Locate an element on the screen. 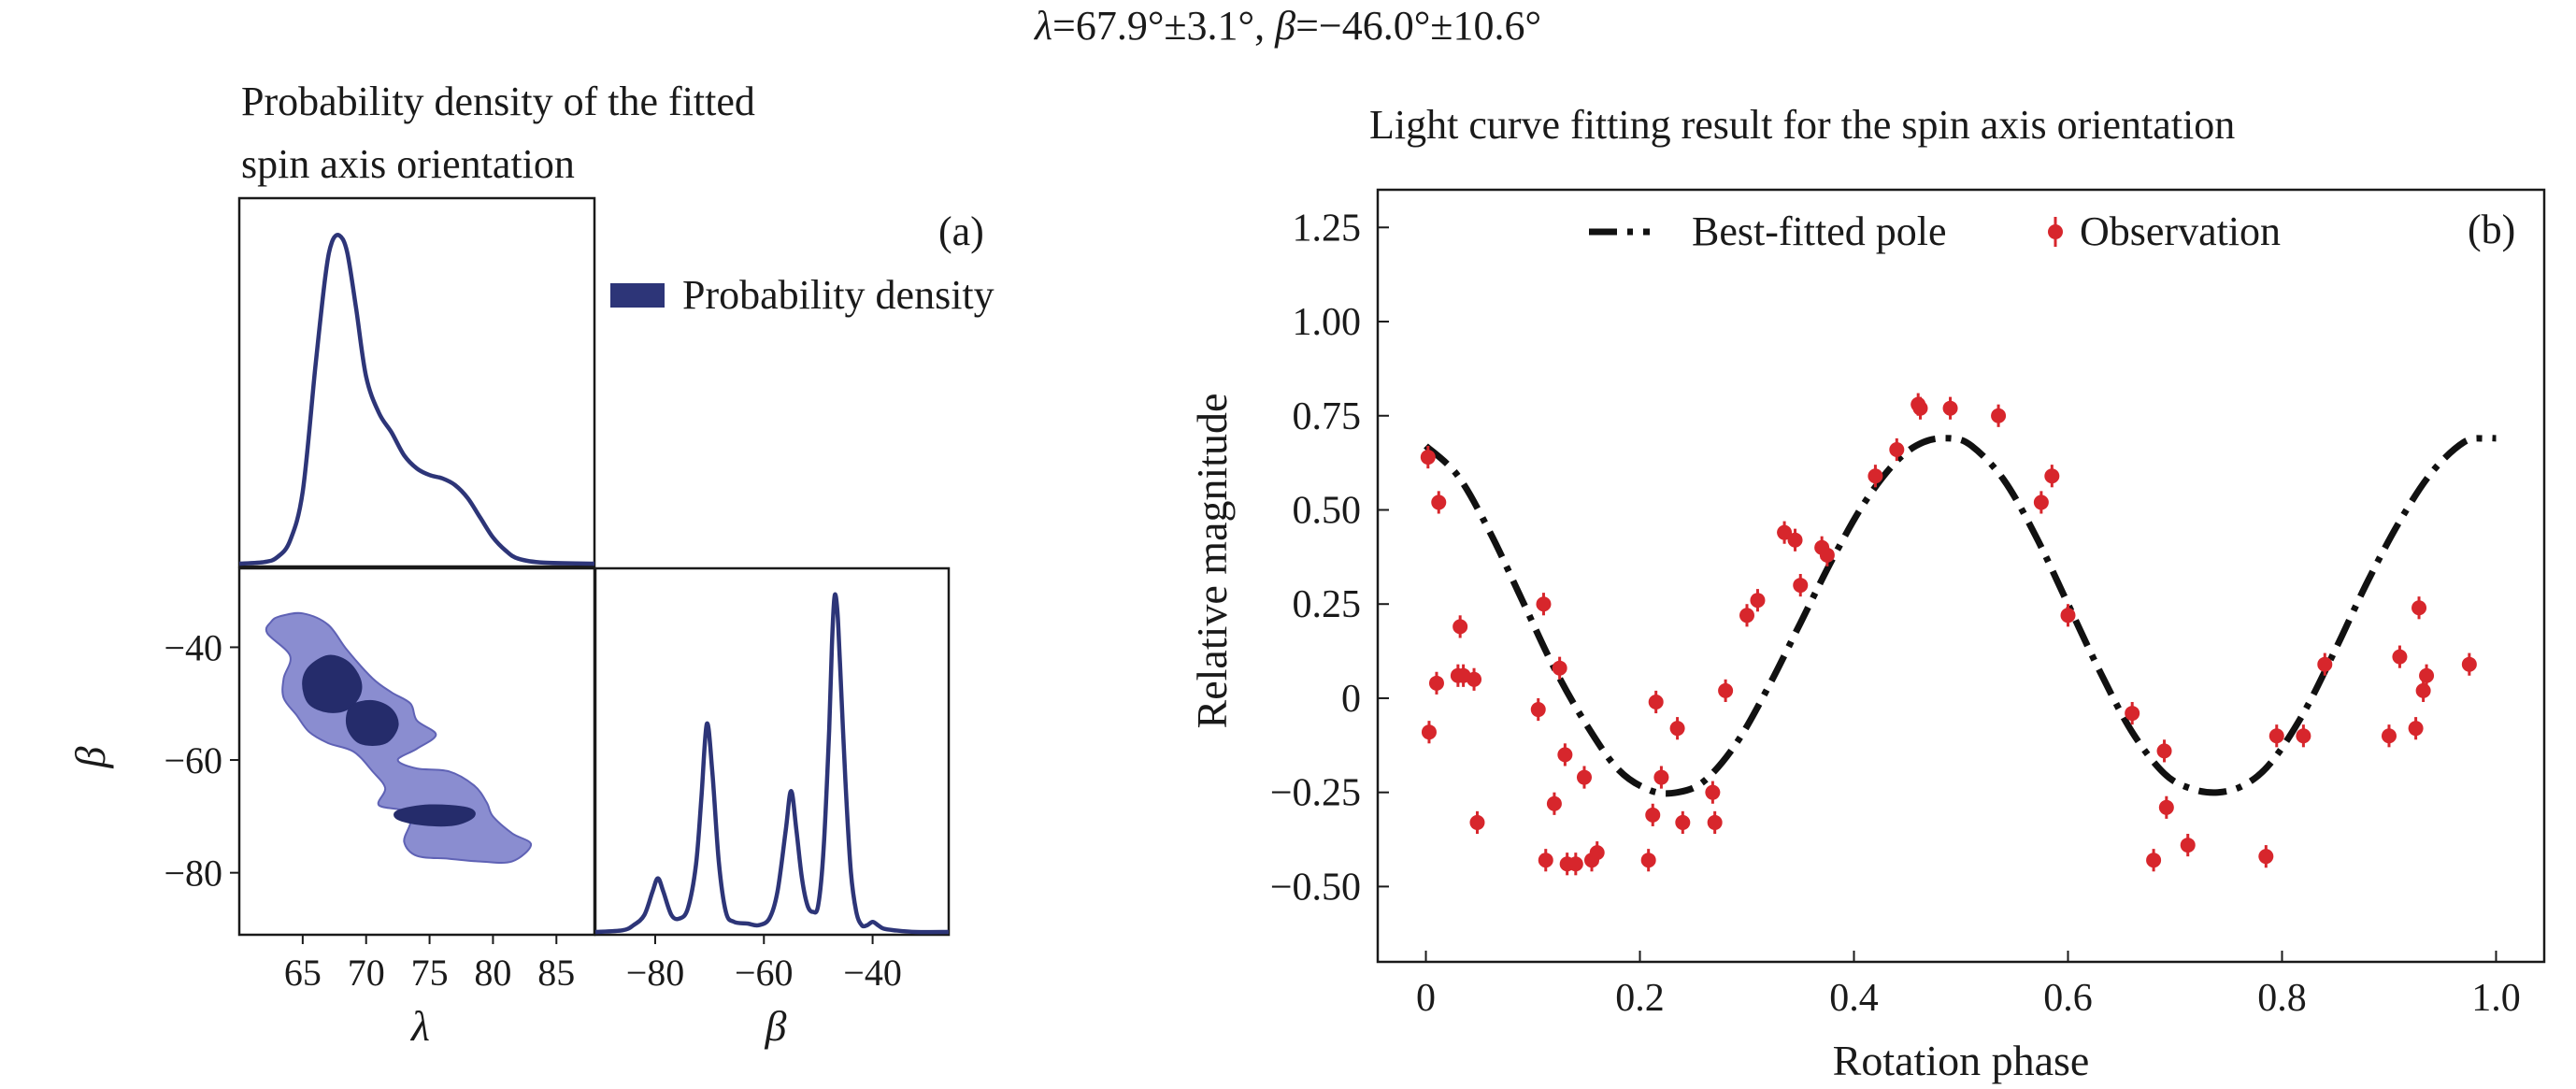  beta-marginal-density-line is located at coordinates (772, 763).